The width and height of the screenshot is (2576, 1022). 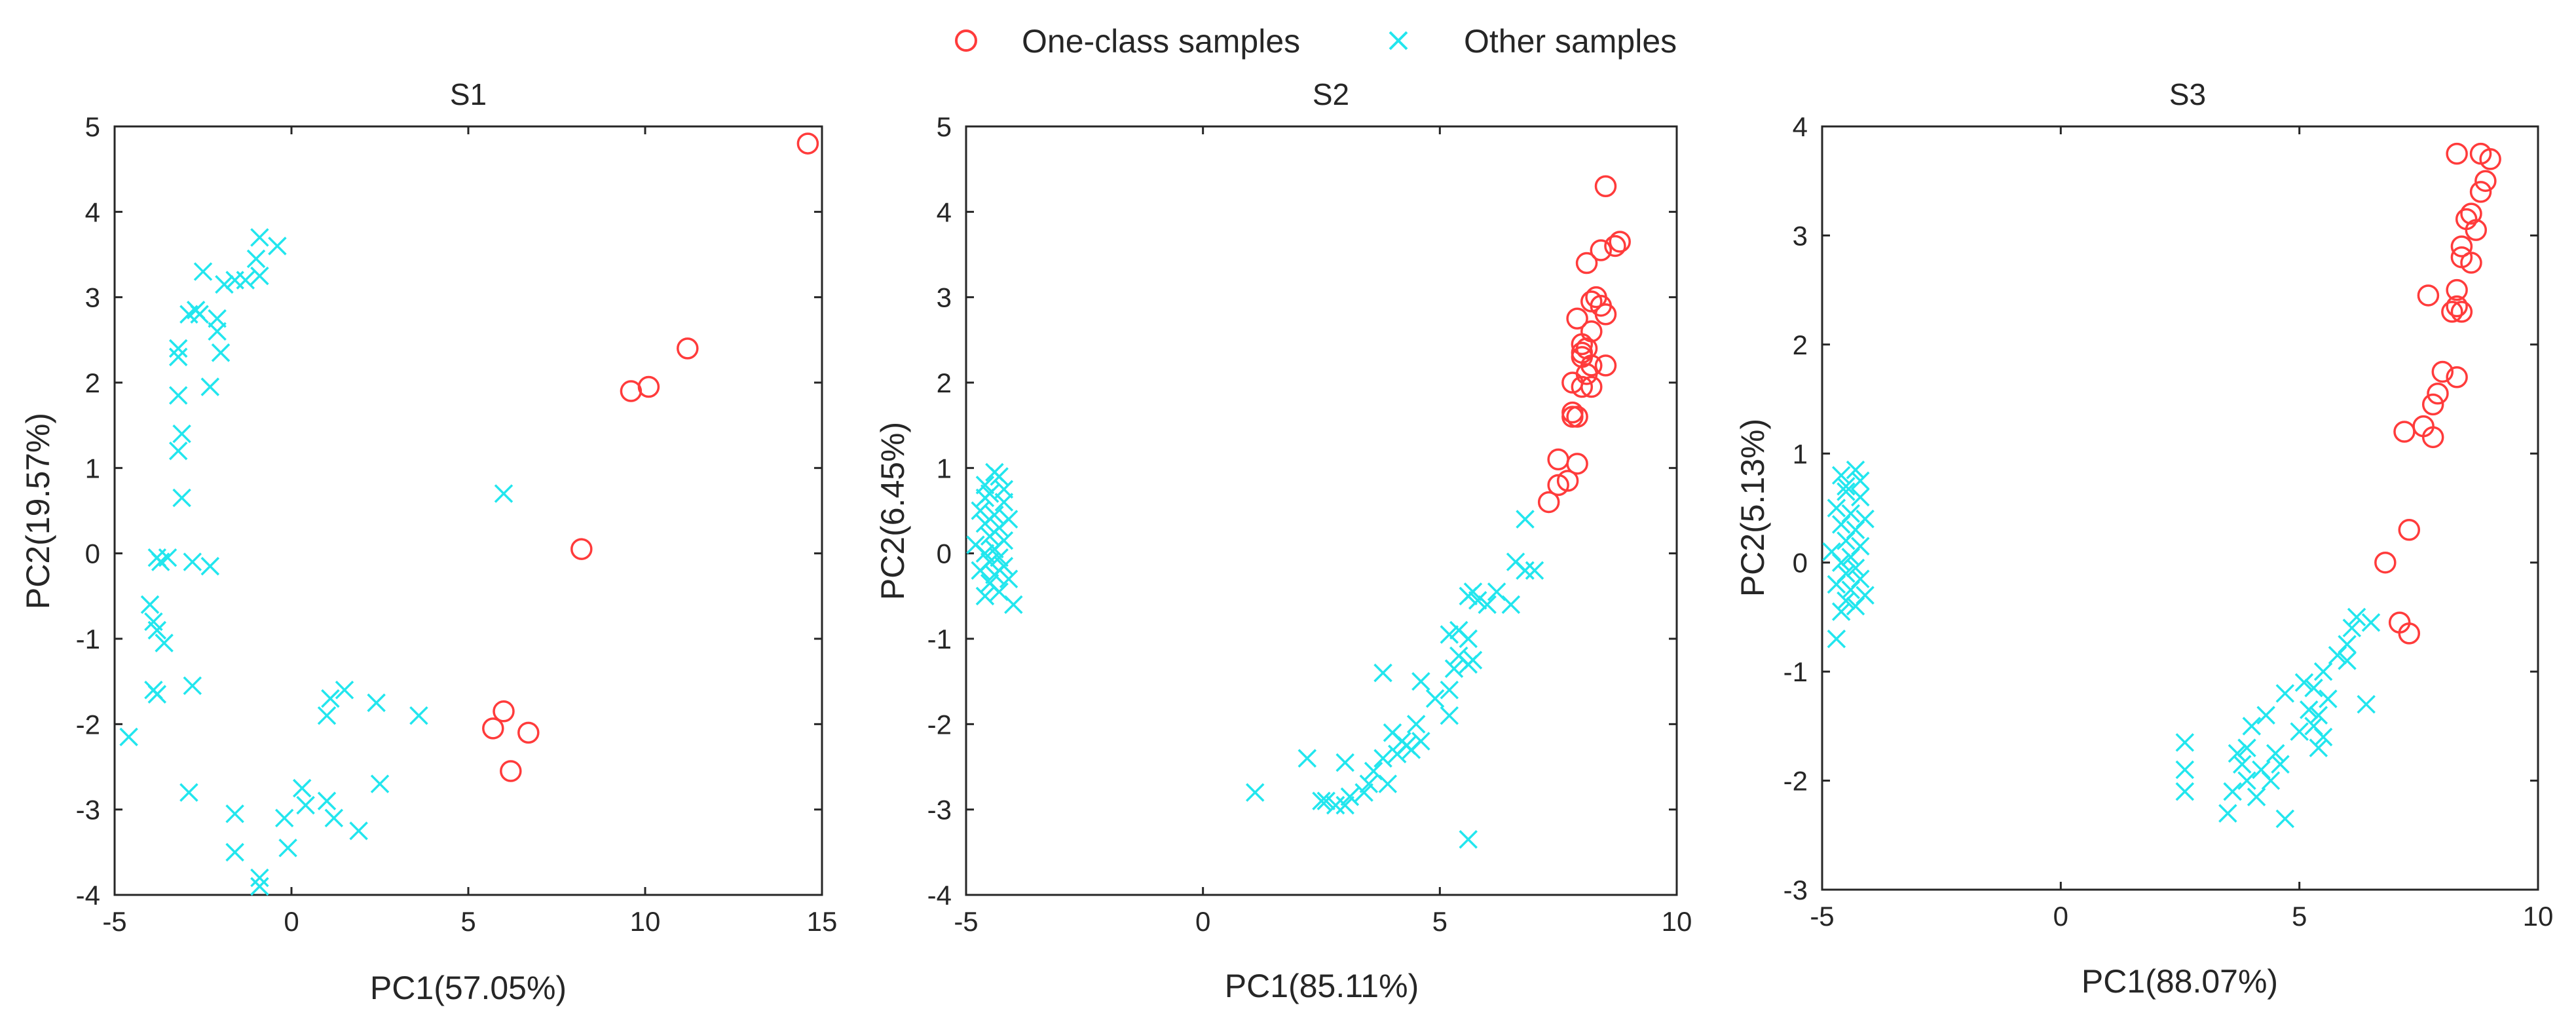 What do you see at coordinates (1161, 41) in the screenshot?
I see `legend-label-one-class: One-class samples` at bounding box center [1161, 41].